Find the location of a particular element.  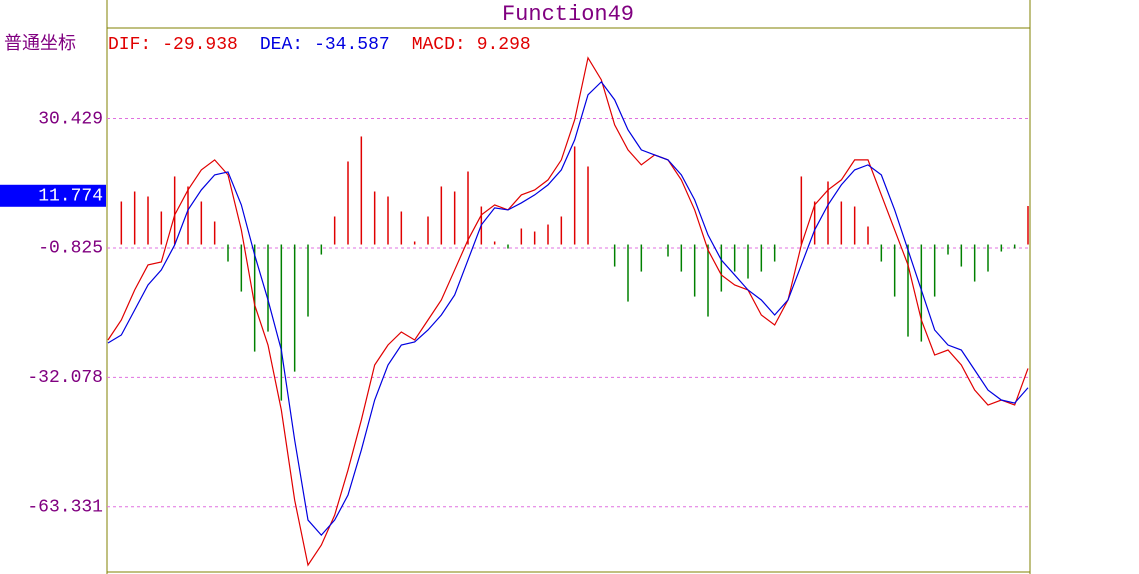

mode-label: 普通坐标 is located at coordinates (40, 43).